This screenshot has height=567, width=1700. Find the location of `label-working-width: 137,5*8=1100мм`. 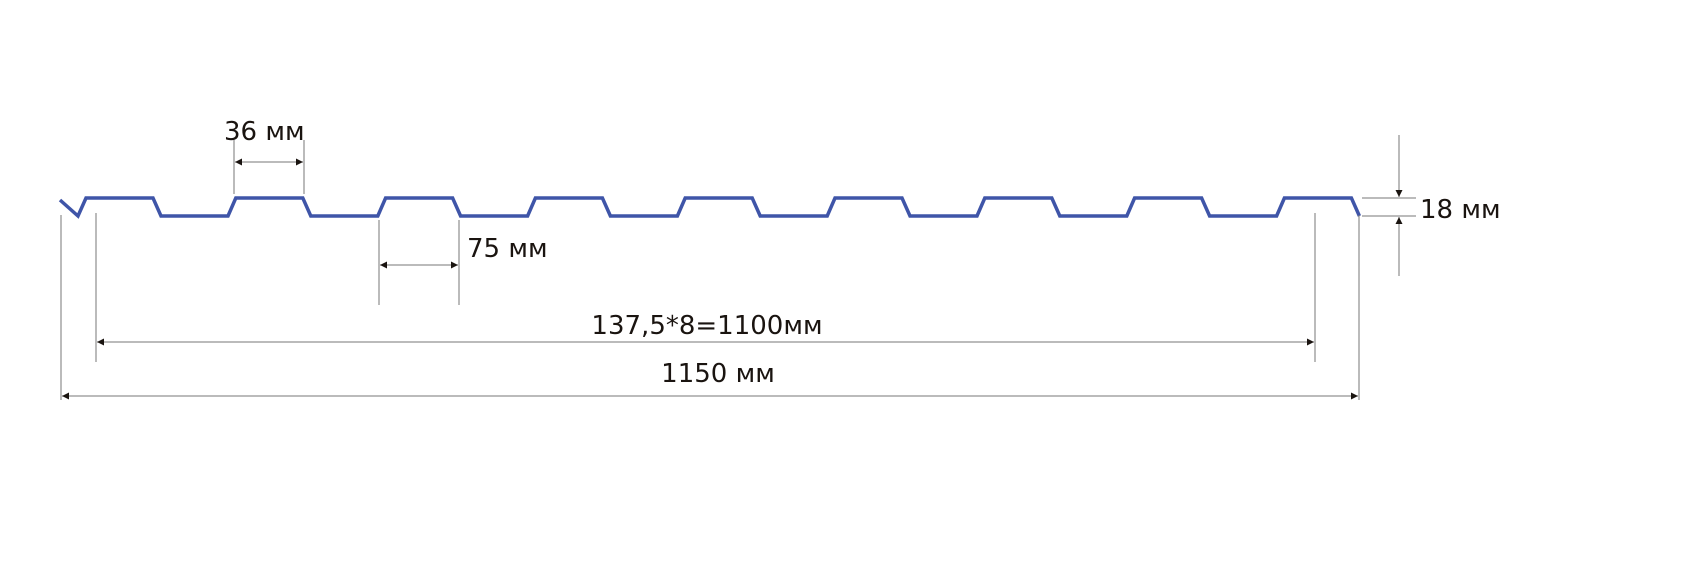

label-working-width: 137,5*8=1100мм is located at coordinates (706, 326).